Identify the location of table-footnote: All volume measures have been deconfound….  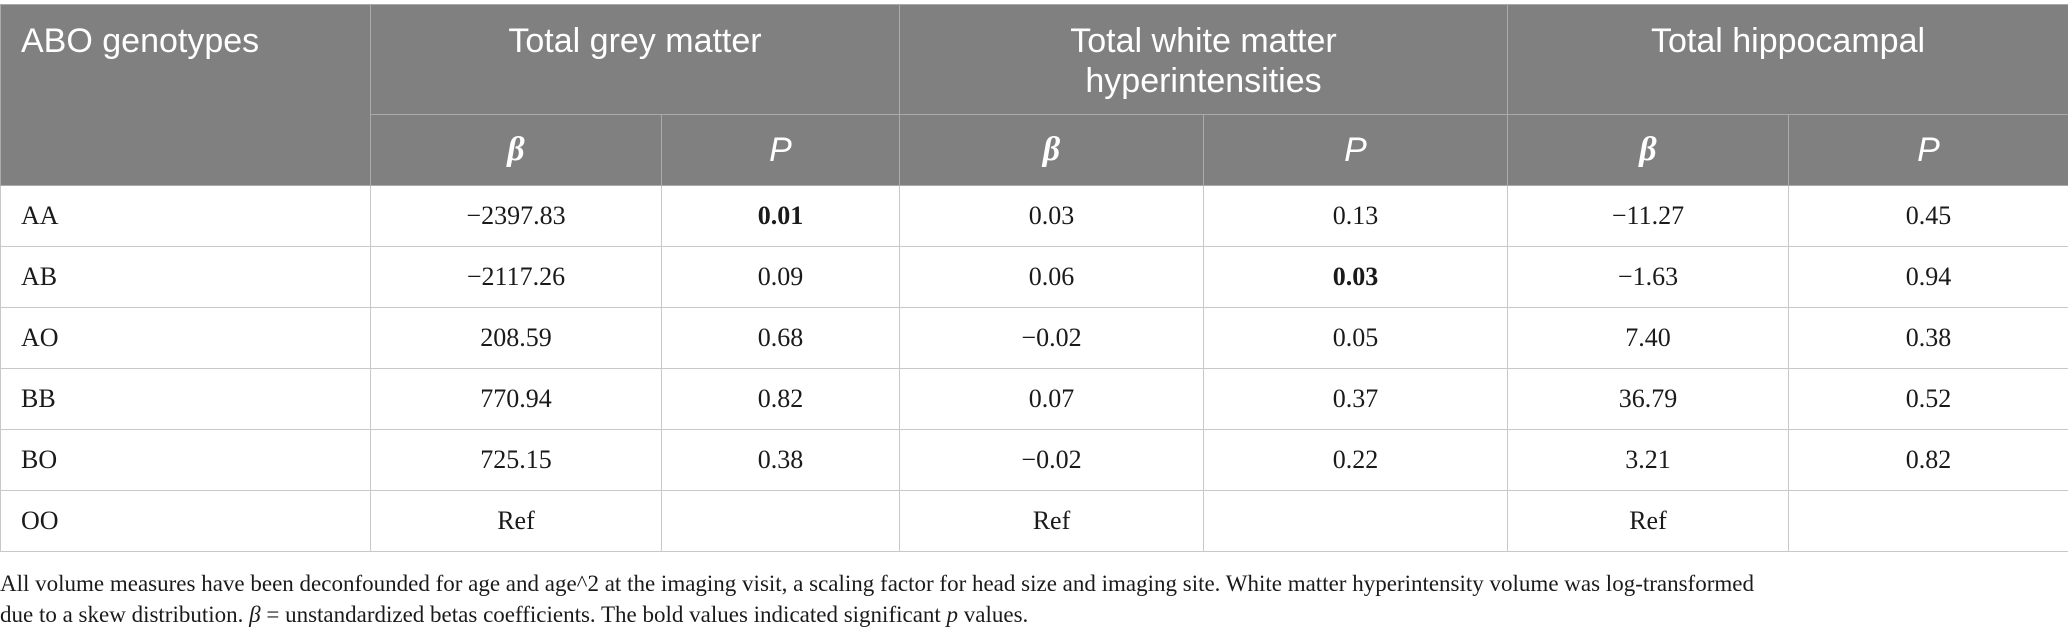
(1030, 599).